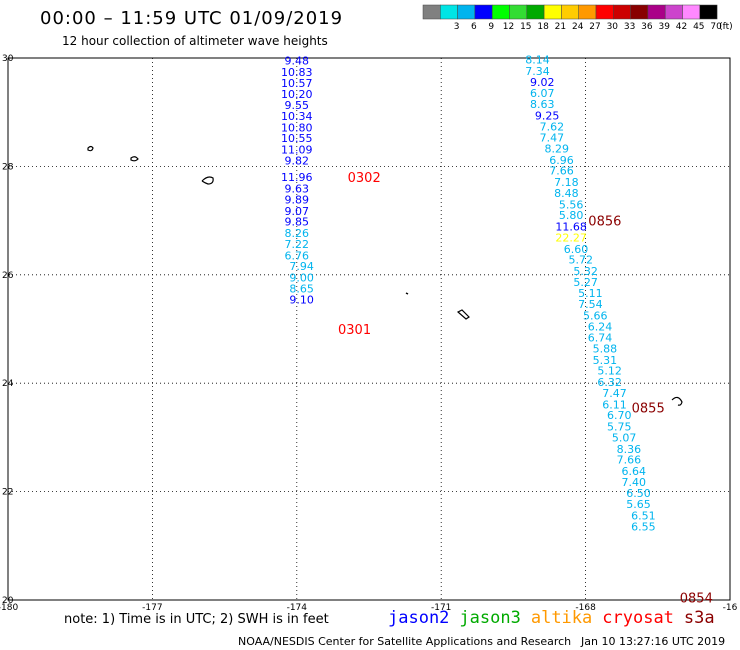 The height and width of the screenshot is (650, 740). I want to click on swh-value: 9.89, so click(297, 199).